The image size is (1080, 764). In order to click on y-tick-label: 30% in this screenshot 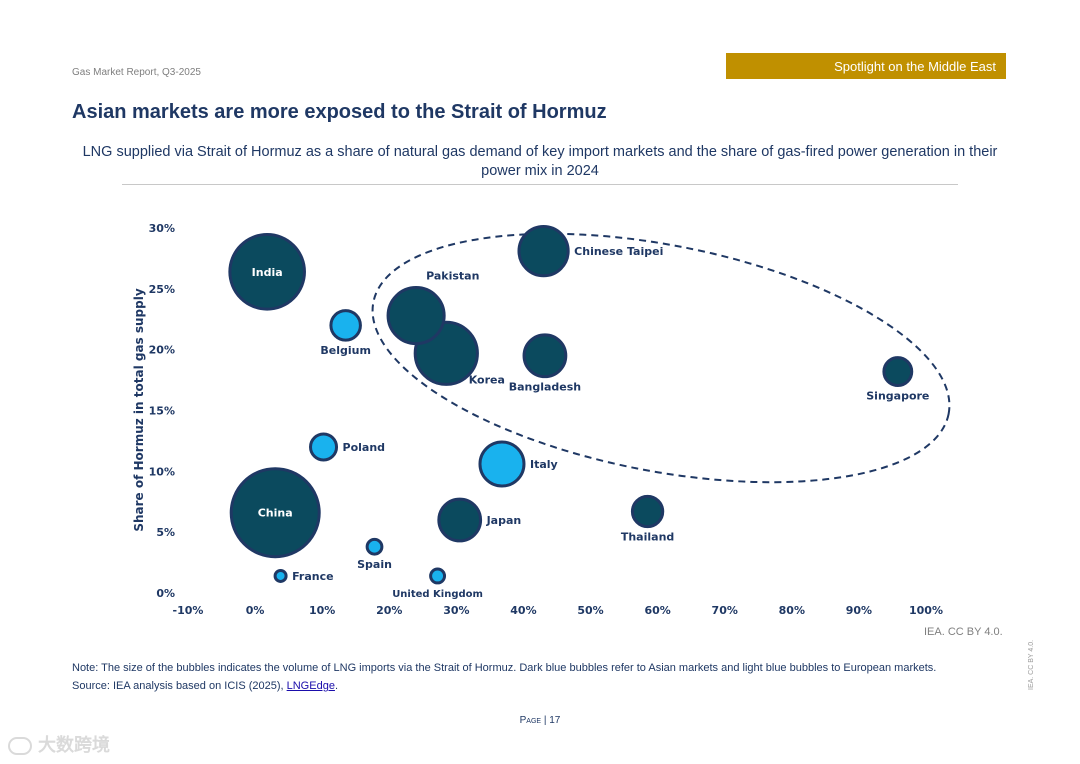, I will do `click(162, 228)`.